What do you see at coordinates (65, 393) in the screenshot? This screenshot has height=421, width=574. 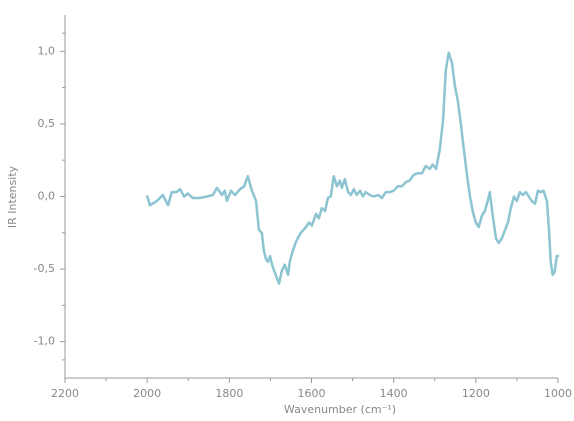 I see `x-tick-label: 2200` at bounding box center [65, 393].